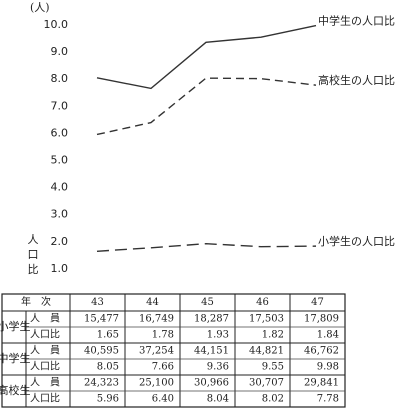  Describe the element at coordinates (321, 319) in the screenshot. I see `table-cell: 17,809` at that location.